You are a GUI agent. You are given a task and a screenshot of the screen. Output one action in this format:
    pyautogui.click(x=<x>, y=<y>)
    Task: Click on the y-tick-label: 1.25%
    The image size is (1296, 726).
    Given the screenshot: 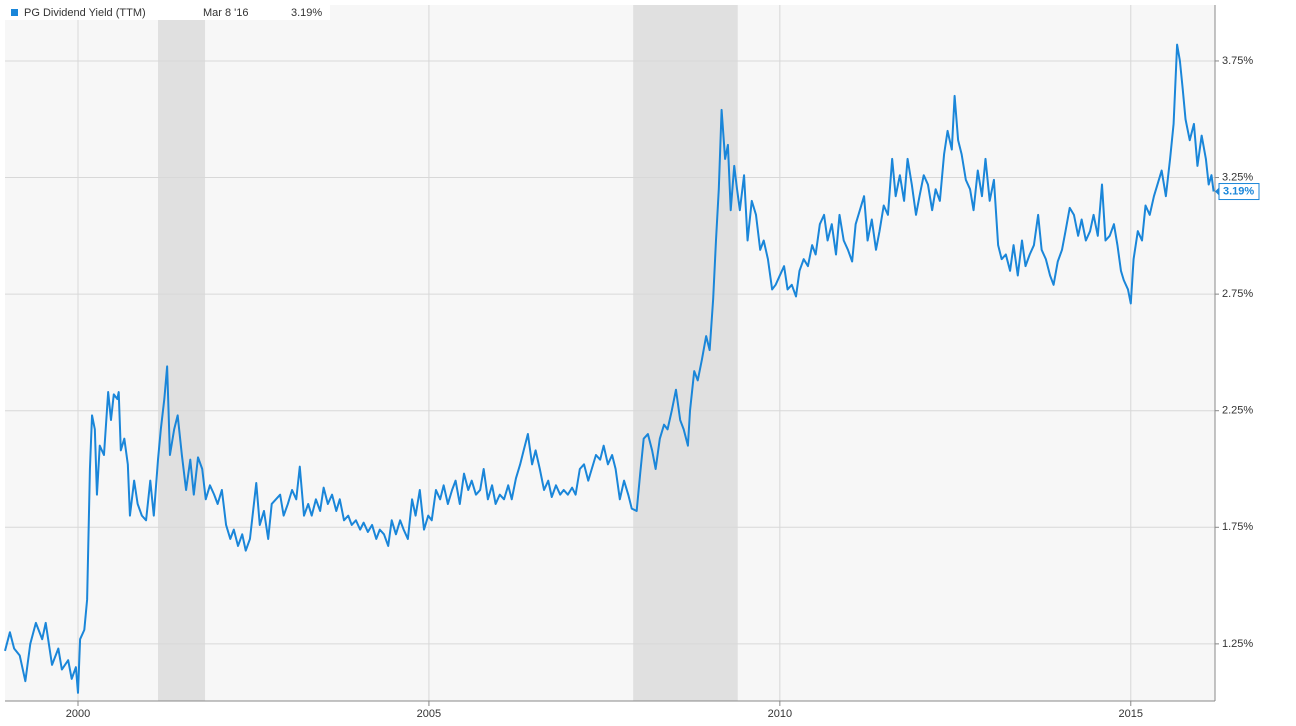 What is the action you would take?
    pyautogui.click(x=1237, y=644)
    